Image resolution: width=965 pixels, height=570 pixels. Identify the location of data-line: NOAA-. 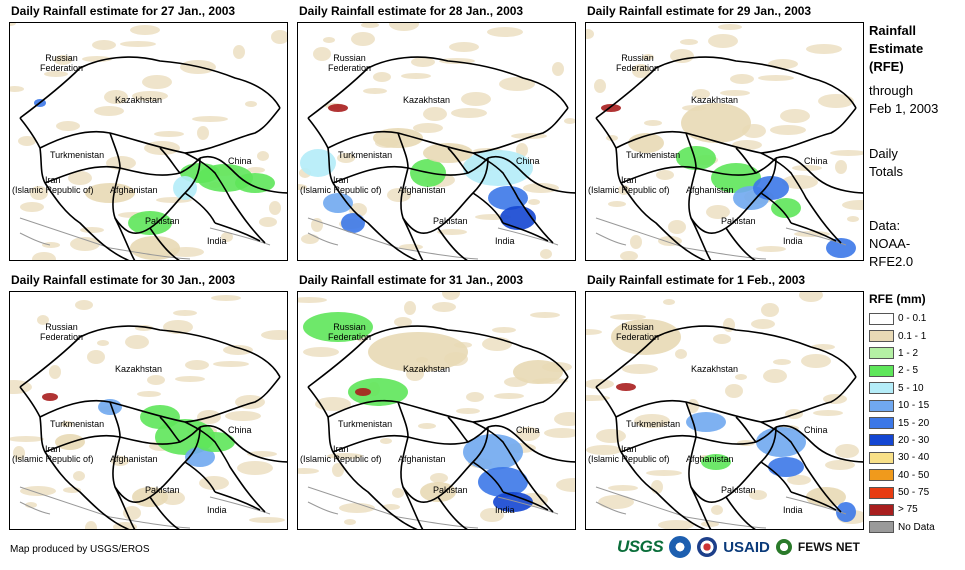
(890, 243).